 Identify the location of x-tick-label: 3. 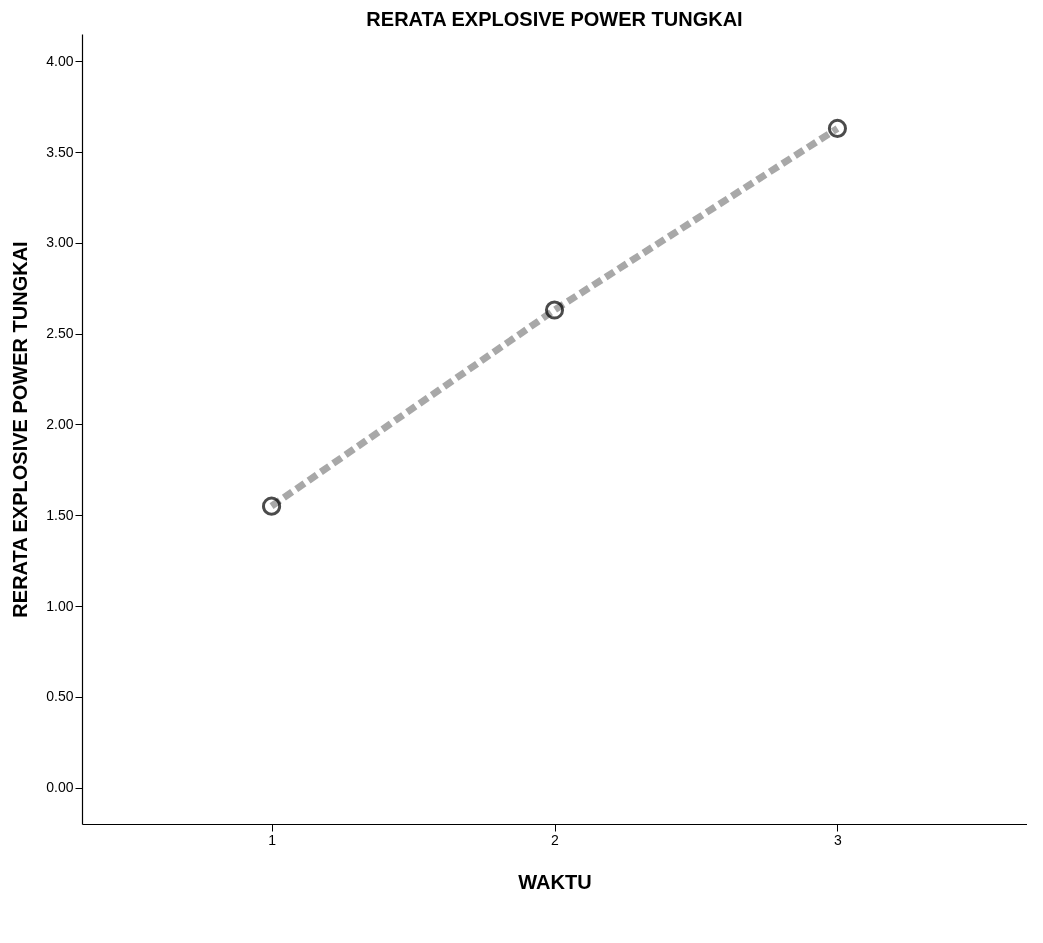
(838, 839).